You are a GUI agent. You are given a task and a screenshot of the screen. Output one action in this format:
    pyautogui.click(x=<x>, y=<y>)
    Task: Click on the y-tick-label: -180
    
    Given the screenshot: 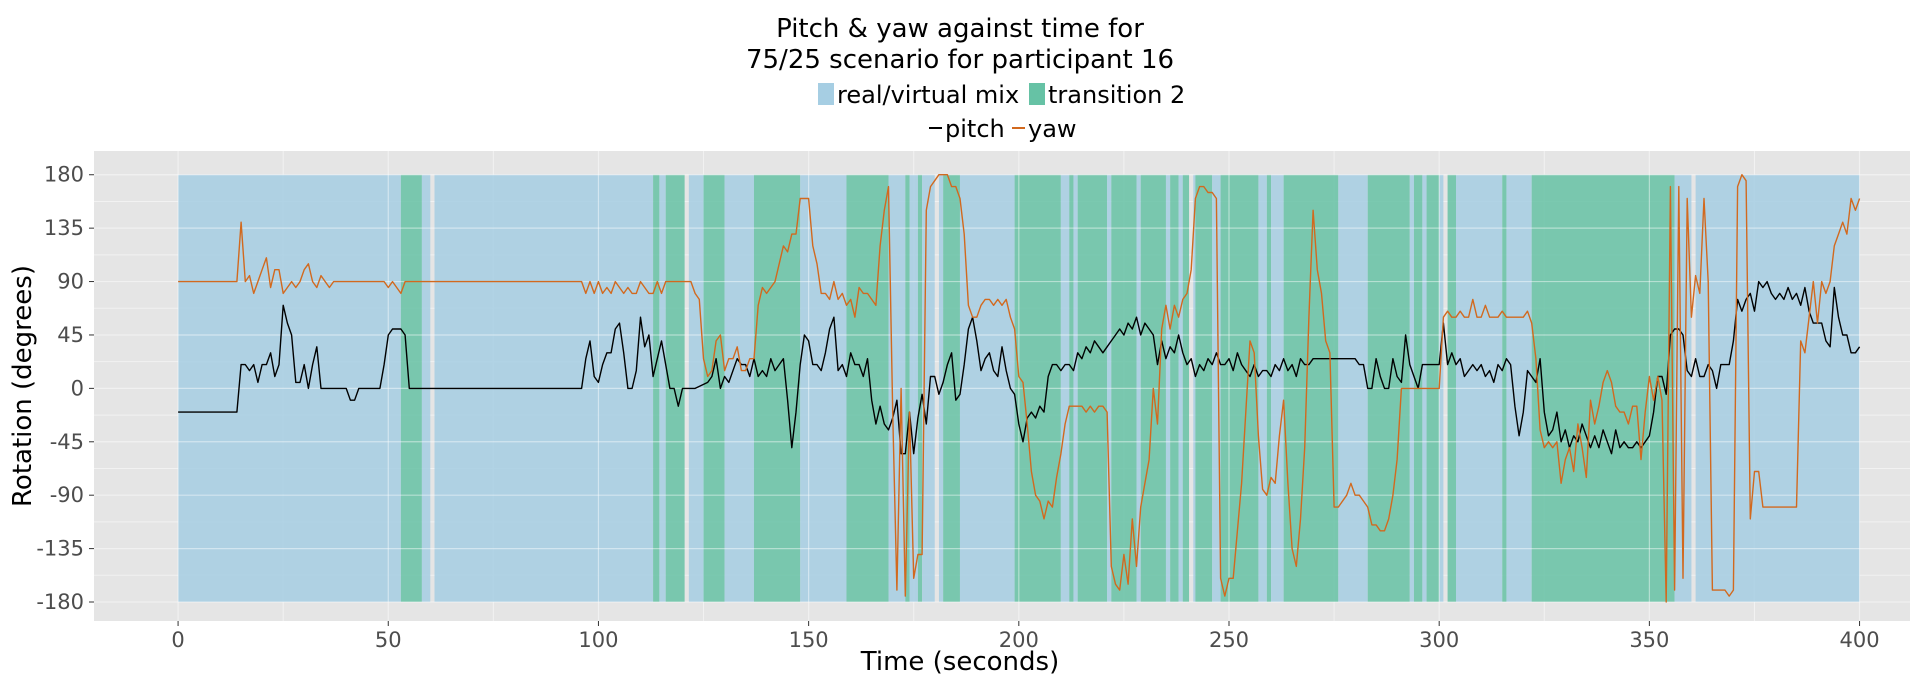 What is the action you would take?
    pyautogui.click(x=60, y=602)
    